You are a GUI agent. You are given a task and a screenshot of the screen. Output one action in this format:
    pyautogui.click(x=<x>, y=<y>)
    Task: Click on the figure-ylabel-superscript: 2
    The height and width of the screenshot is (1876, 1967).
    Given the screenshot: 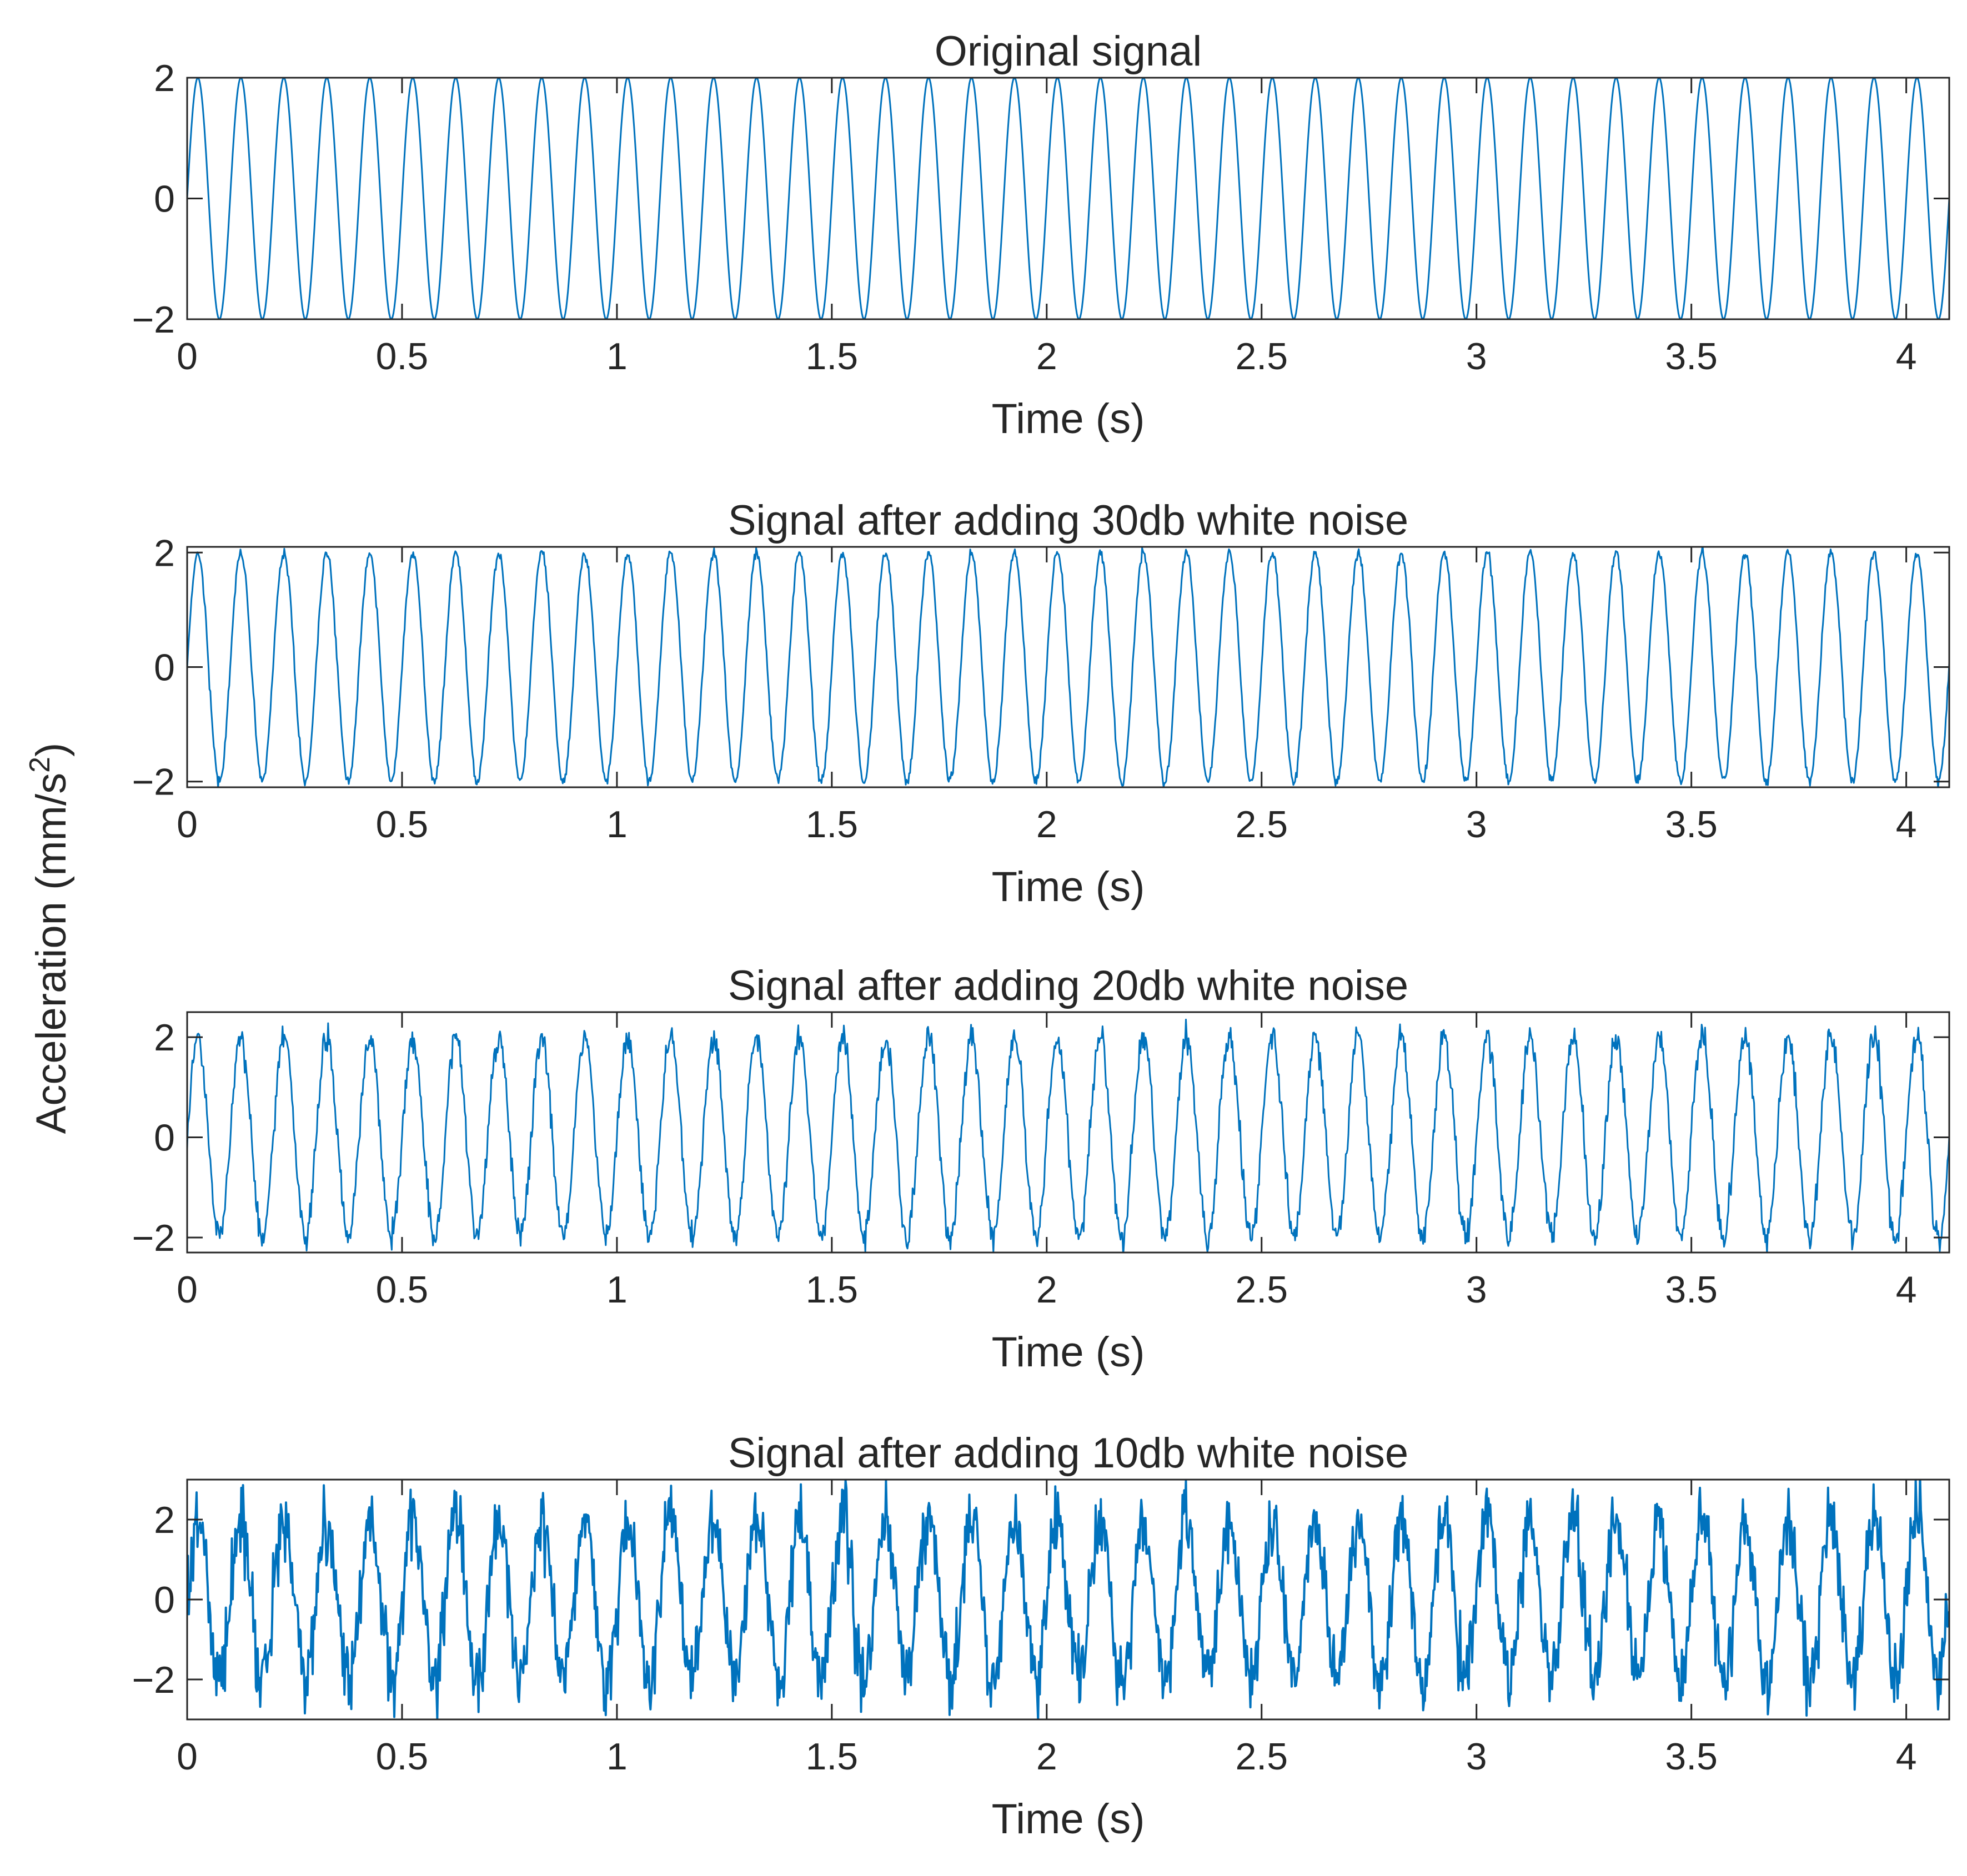 What is the action you would take?
    pyautogui.click(x=40, y=765)
    